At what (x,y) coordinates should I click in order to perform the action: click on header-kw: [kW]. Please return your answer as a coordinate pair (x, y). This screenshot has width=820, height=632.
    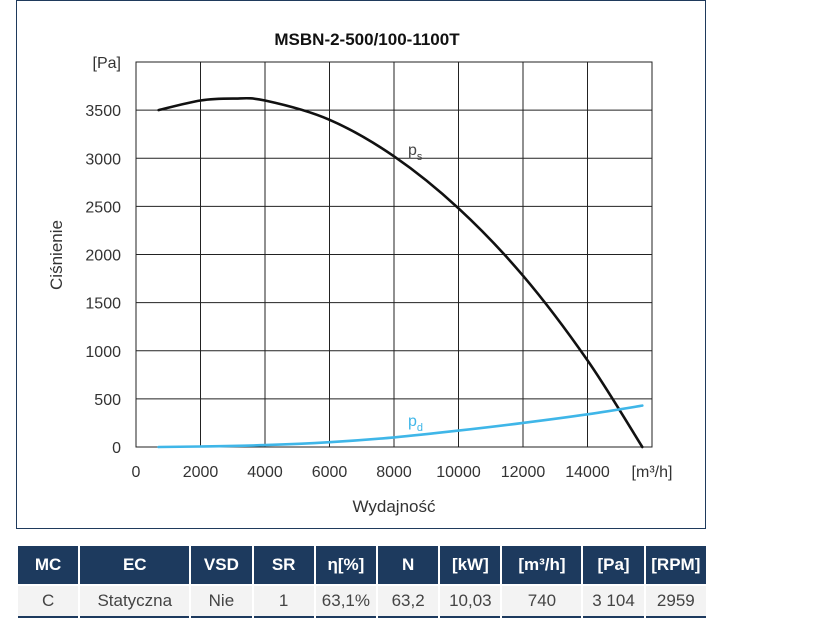
    Looking at the image, I should click on (470, 565).